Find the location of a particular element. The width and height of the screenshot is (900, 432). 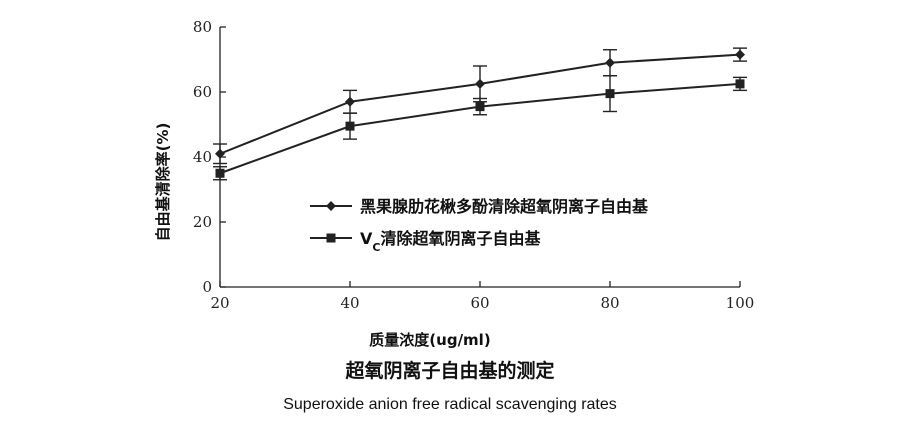

legend-entry: VC清除超氧阴离子自由基 is located at coordinates (450, 241).